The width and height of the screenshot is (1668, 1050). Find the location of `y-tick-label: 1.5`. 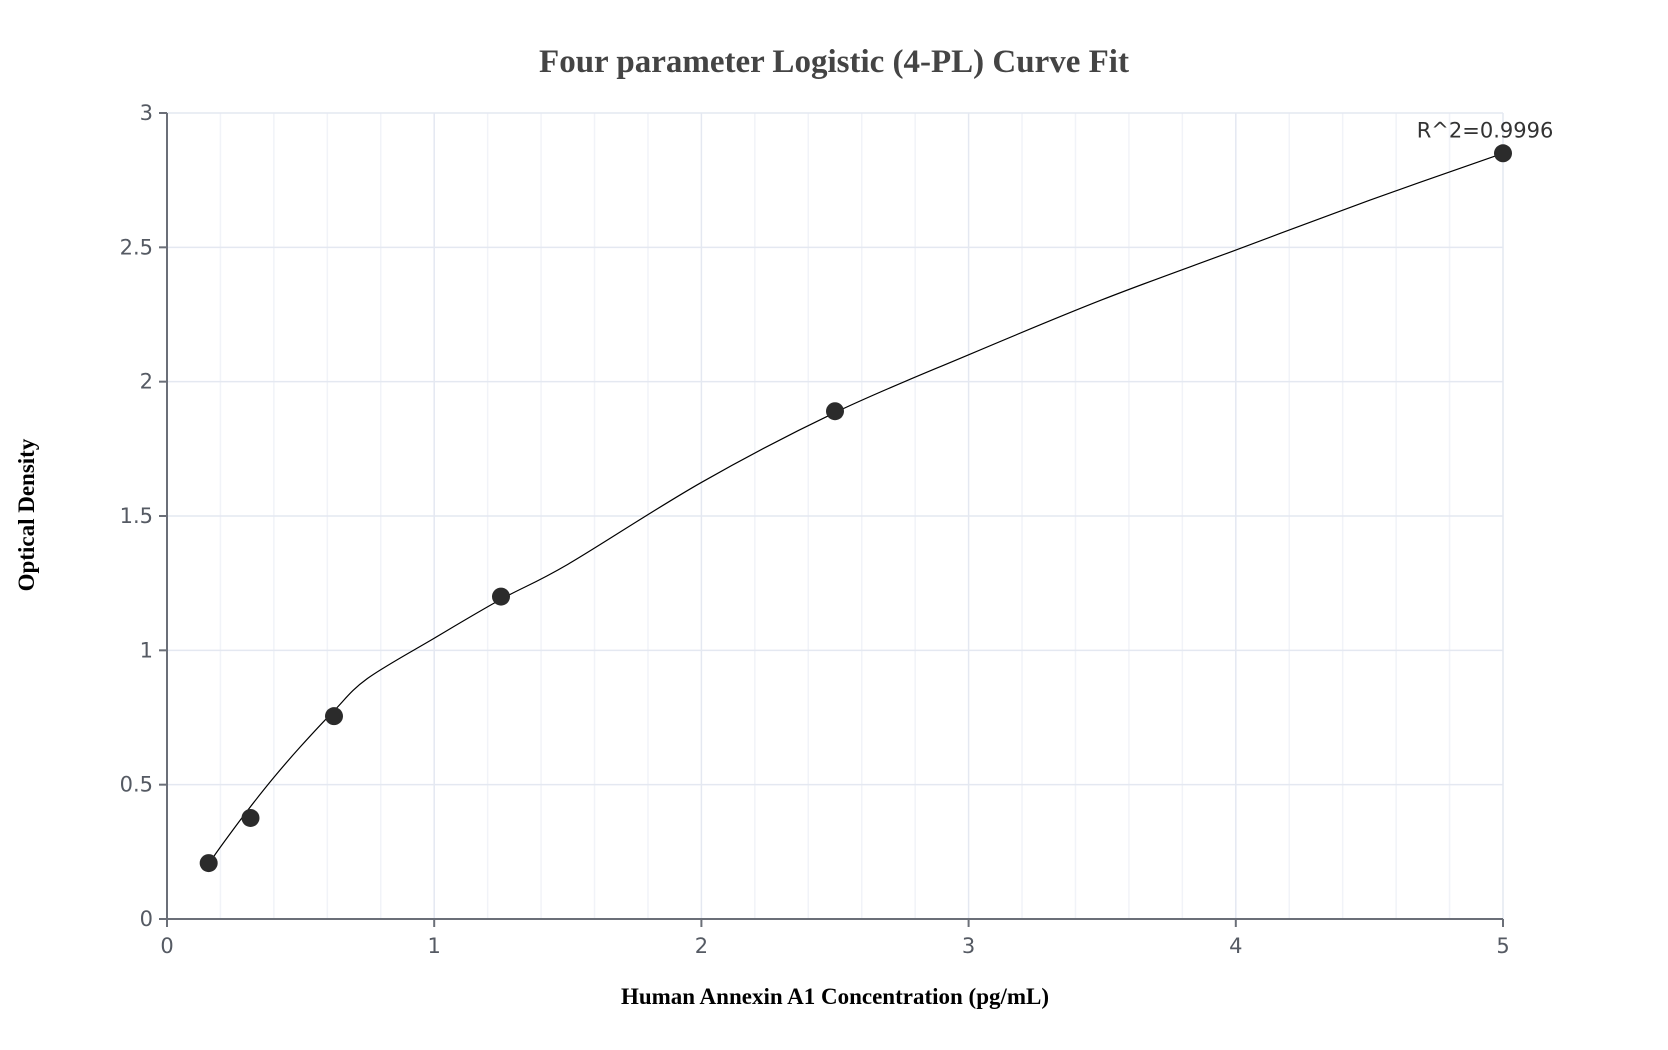

y-tick-label: 1.5 is located at coordinates (136, 516).